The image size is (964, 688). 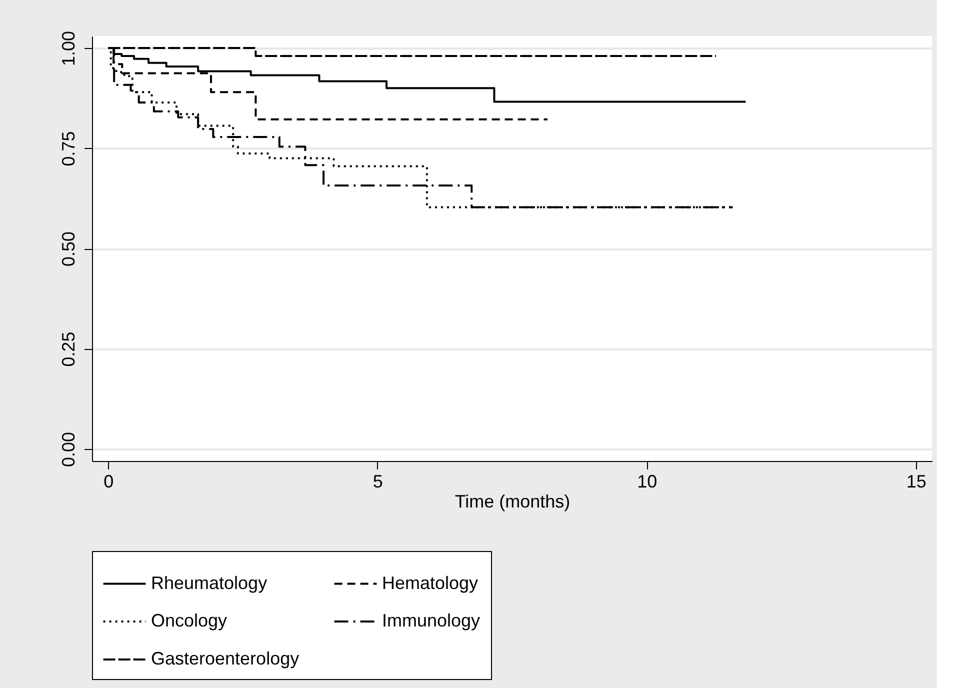 I want to click on x-tick-label: 5, so click(x=377, y=482).